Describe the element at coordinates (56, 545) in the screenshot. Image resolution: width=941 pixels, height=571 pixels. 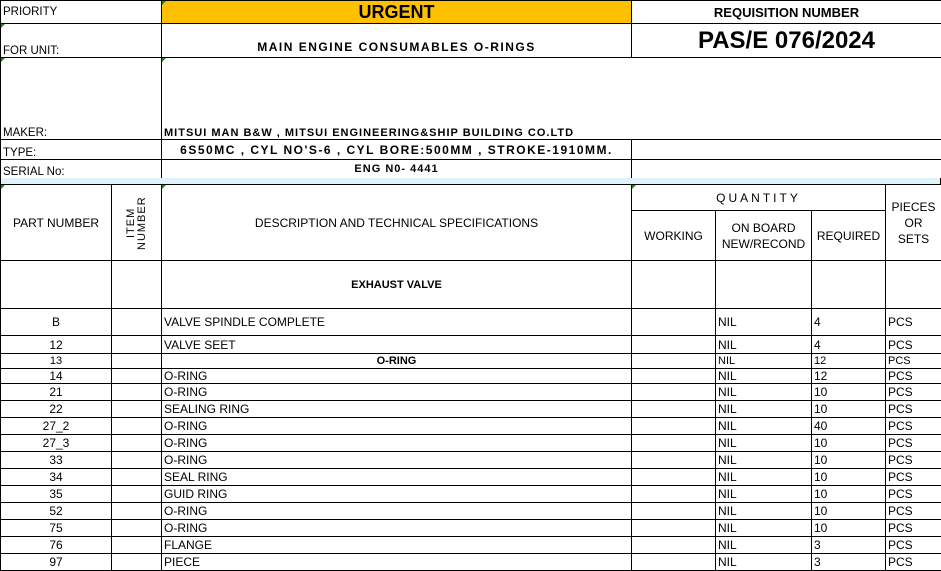
I see `part-number-cell: 76` at that location.